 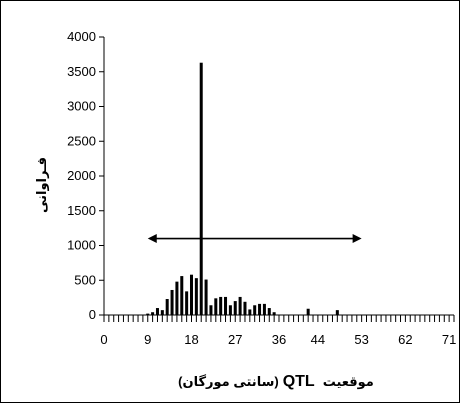 I want to click on y-tick-label: 3500, so click(x=81, y=71).